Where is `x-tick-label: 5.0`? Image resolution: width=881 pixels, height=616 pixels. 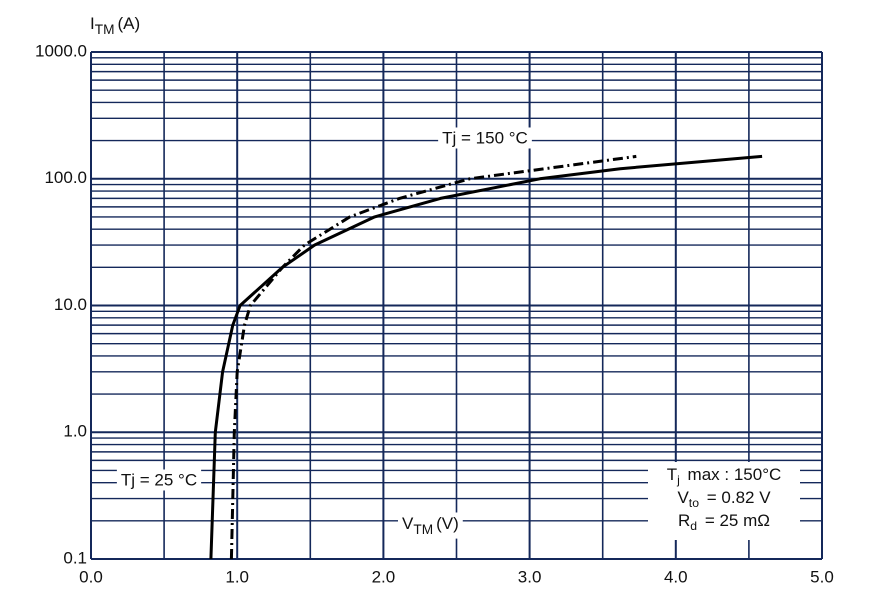 x-tick-label: 5.0 is located at coordinates (822, 576).